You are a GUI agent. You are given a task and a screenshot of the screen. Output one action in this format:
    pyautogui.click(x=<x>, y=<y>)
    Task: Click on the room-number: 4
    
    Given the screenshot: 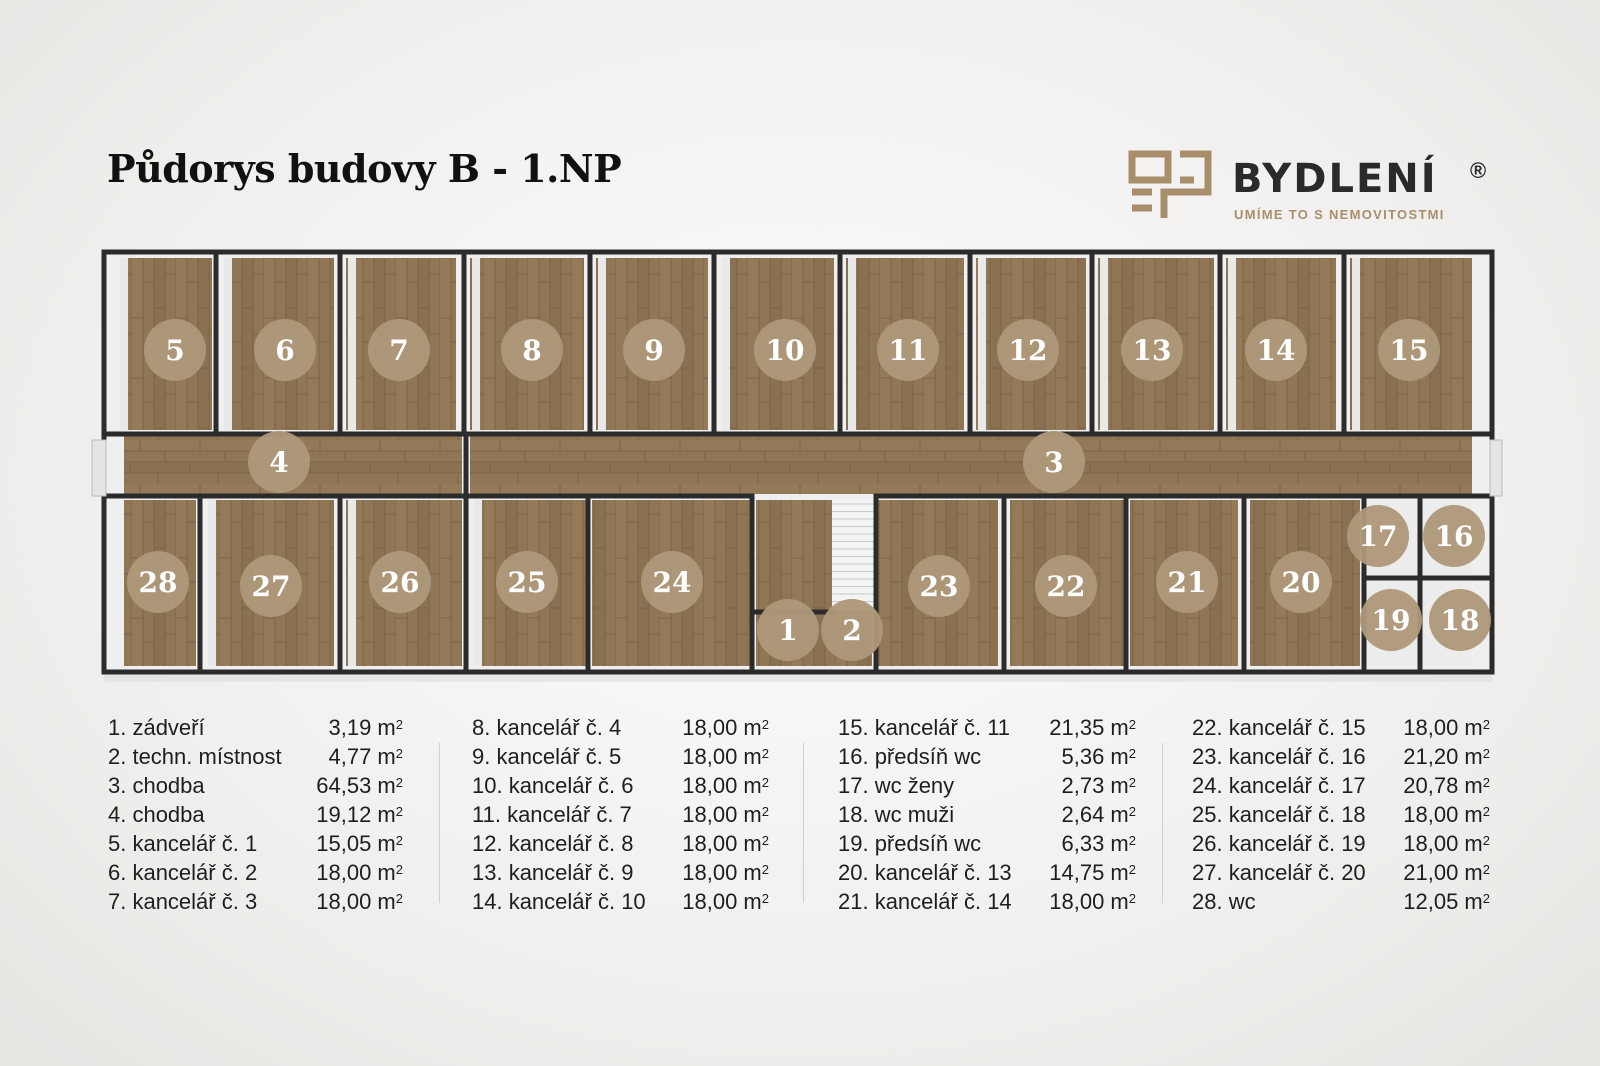 What is the action you would take?
    pyautogui.click(x=278, y=462)
    